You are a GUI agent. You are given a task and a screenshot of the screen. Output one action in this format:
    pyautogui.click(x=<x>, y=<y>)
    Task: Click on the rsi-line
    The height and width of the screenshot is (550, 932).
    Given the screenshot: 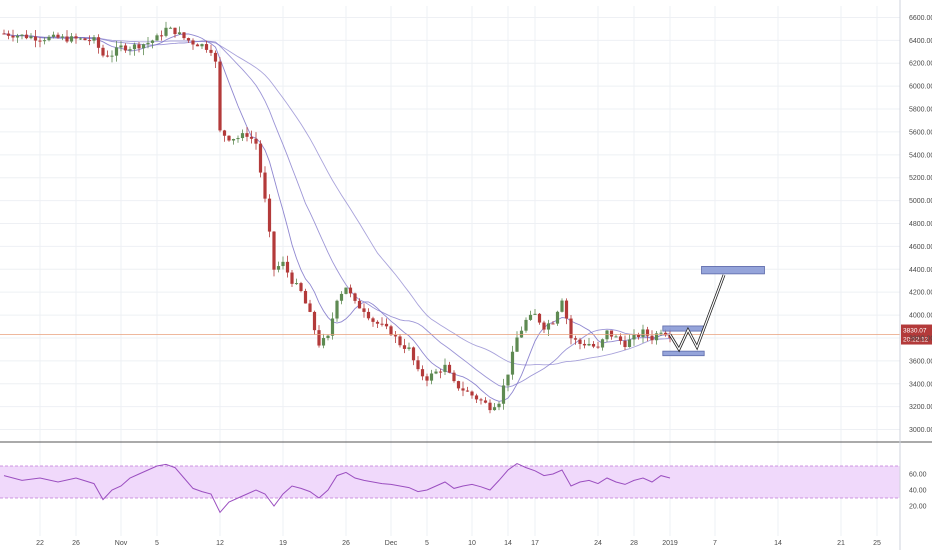 What is the action you would take?
    pyautogui.click(x=337, y=488)
    